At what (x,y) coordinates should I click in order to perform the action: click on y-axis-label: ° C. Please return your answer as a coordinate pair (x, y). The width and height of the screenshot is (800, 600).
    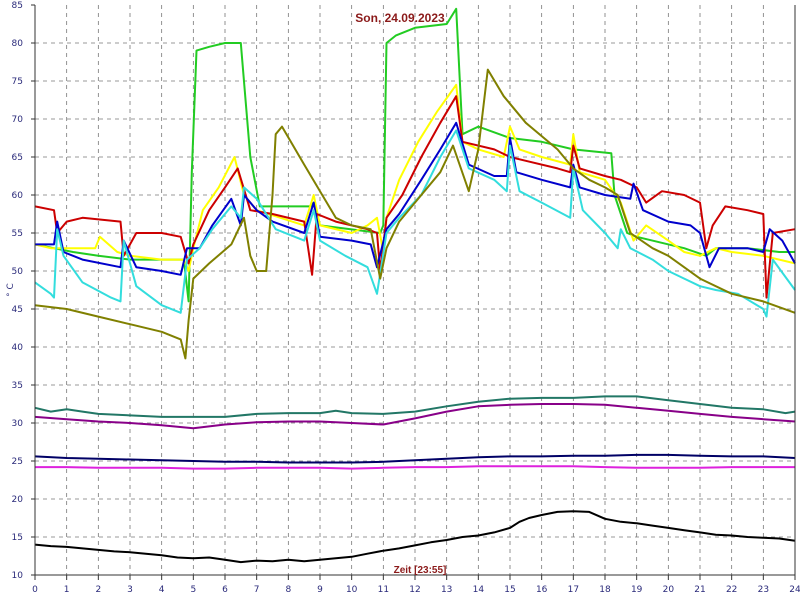
    Looking at the image, I should click on (11, 290).